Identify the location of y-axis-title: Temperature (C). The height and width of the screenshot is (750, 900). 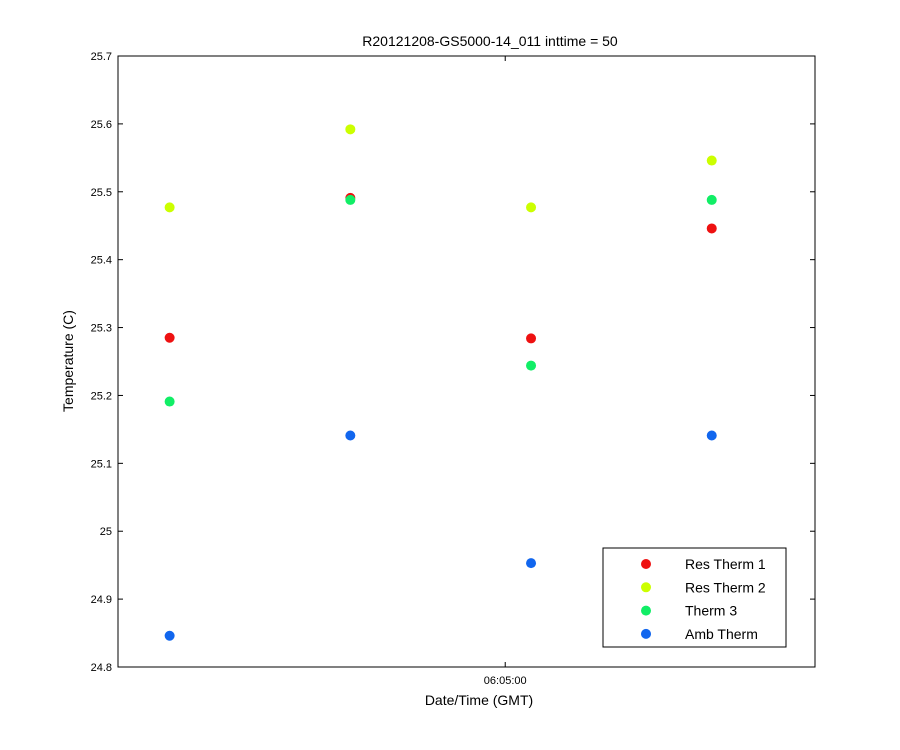
(68, 361).